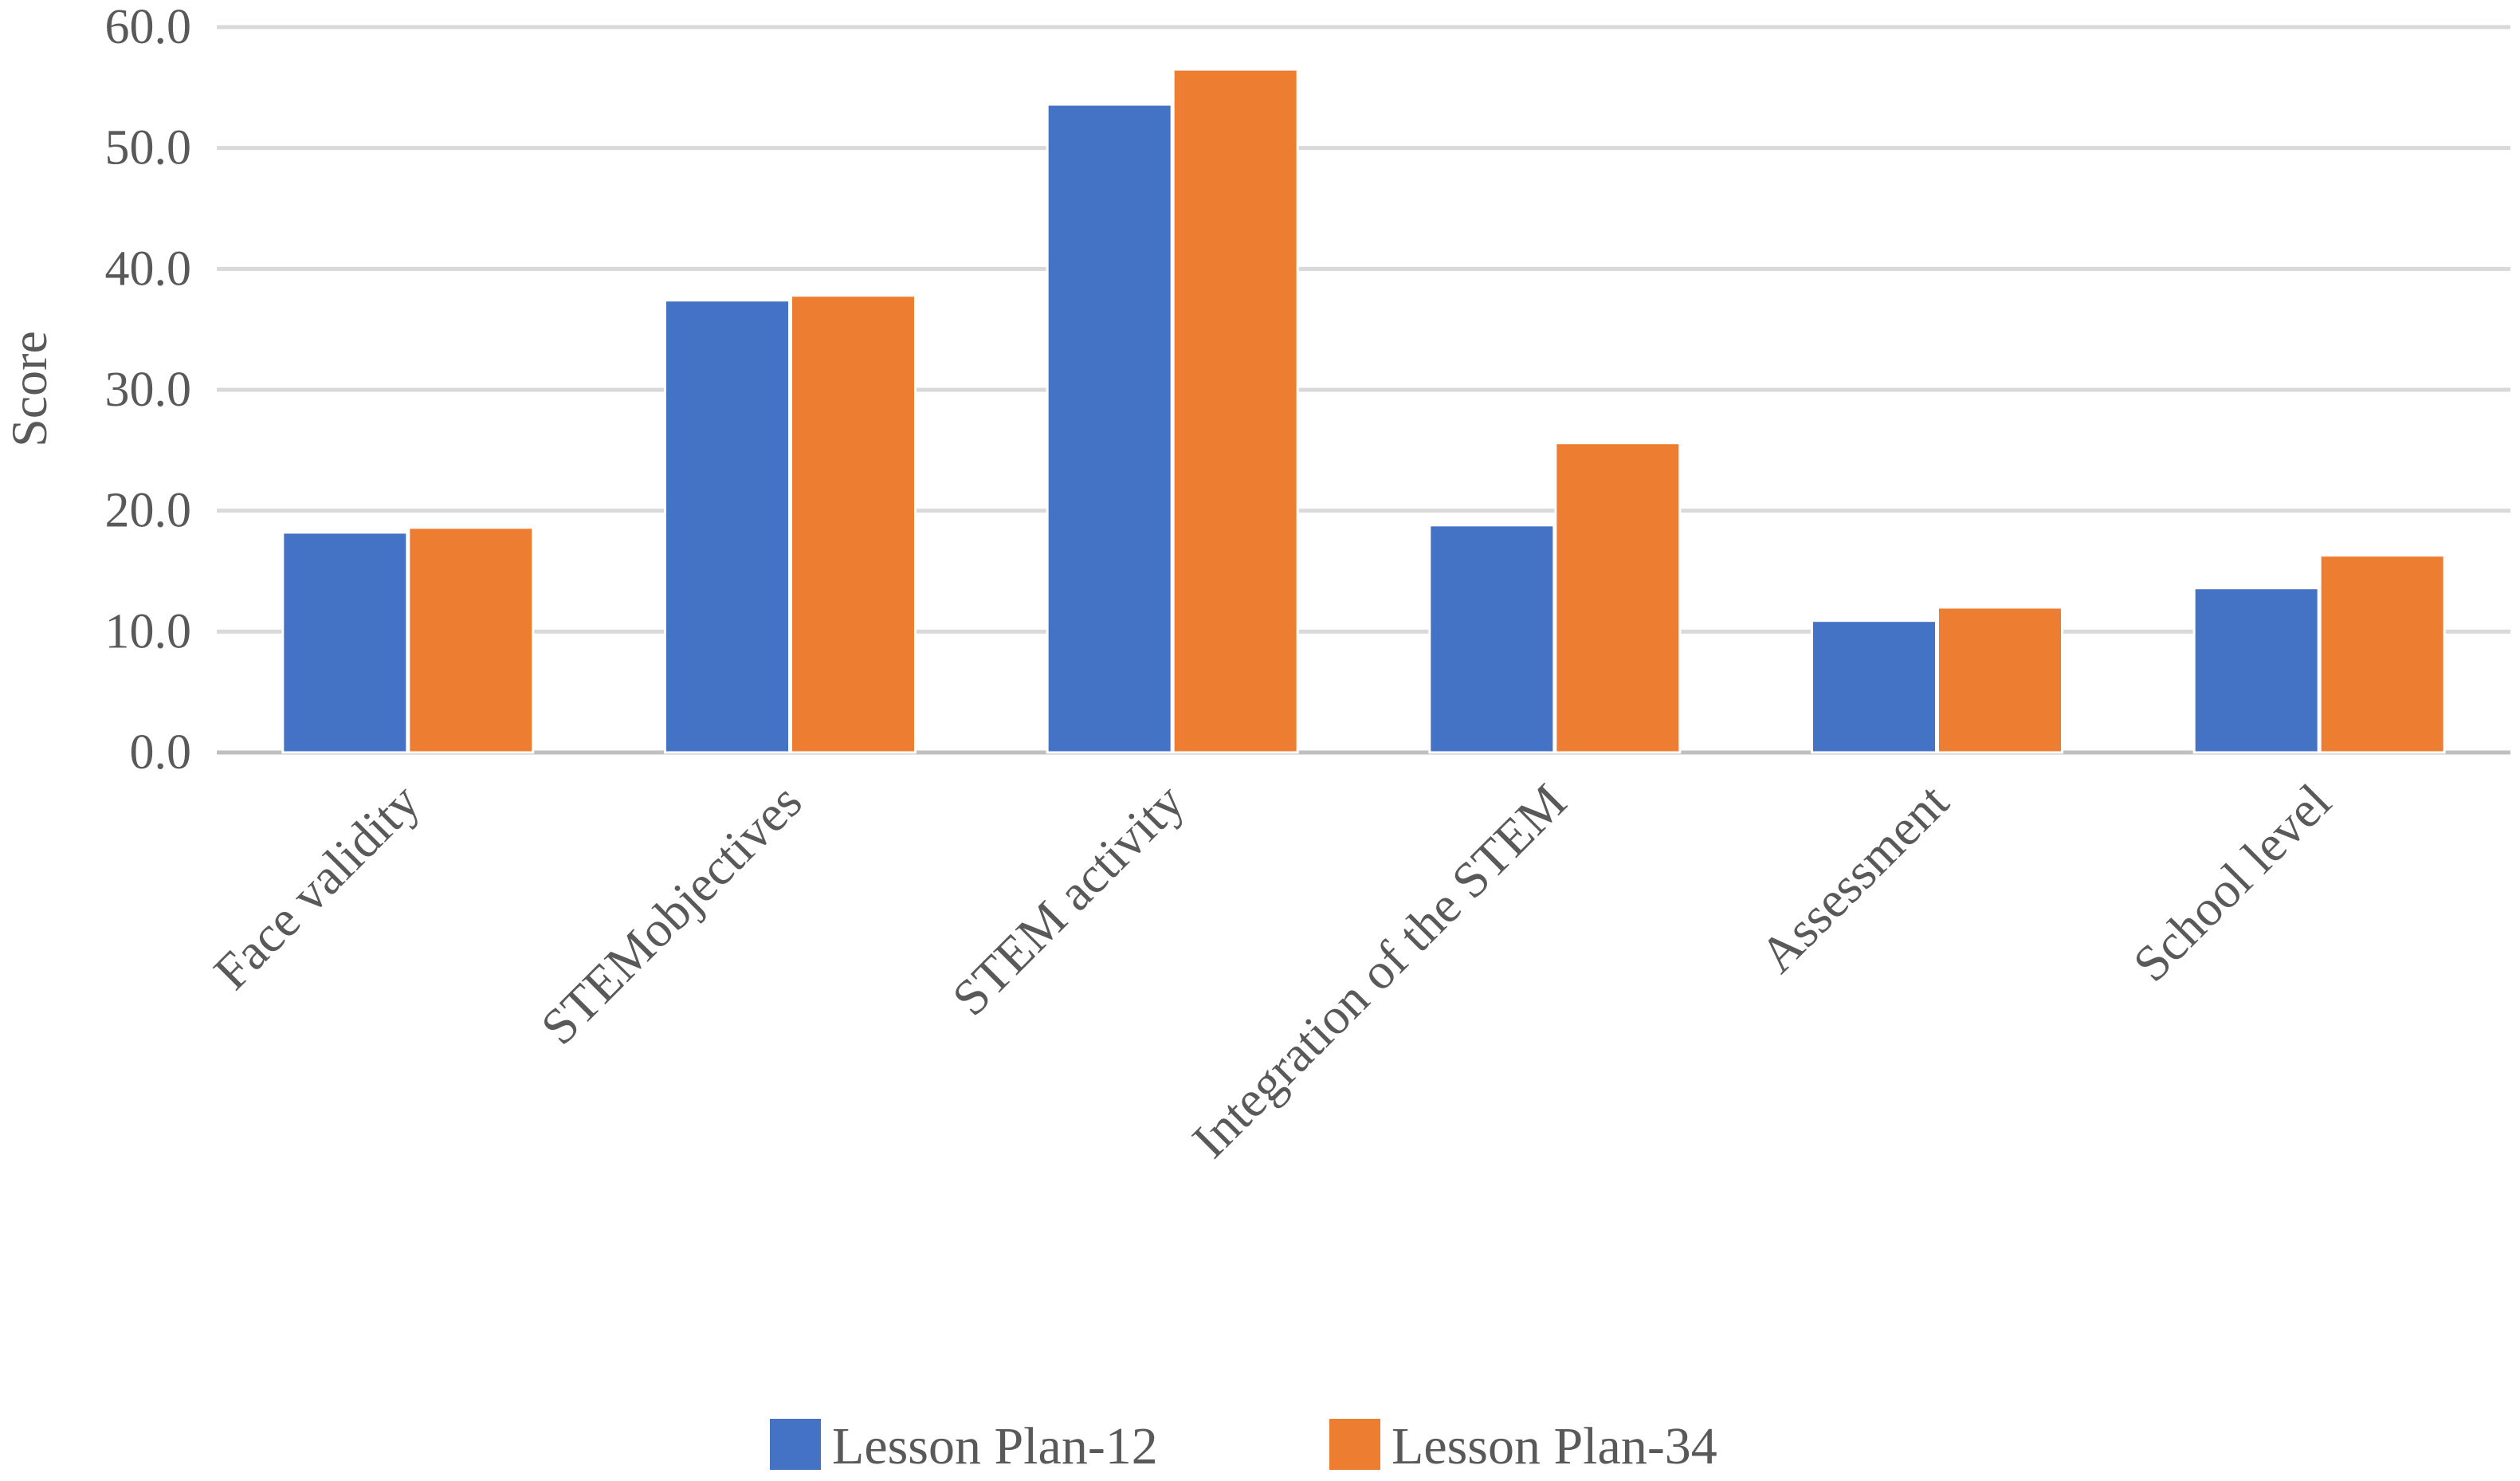 The height and width of the screenshot is (1481, 2520). I want to click on y-tick-label: 40.0, so click(148, 269).